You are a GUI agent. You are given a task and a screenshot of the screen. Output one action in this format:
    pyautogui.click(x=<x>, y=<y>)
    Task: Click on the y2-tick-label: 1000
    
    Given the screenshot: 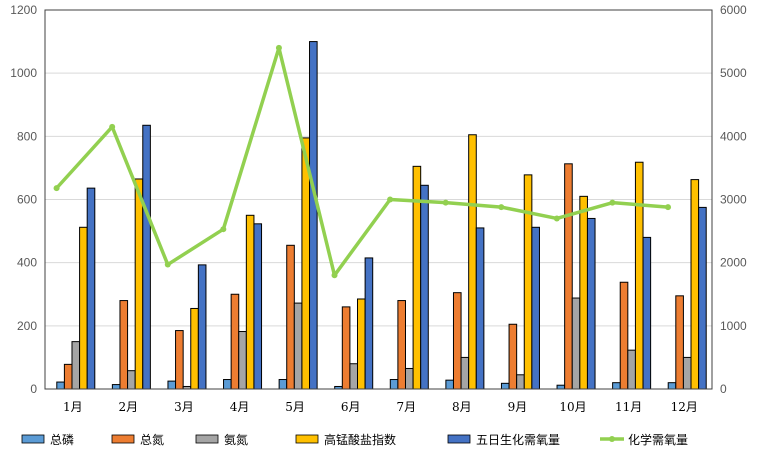 What is the action you would take?
    pyautogui.click(x=733, y=326)
    